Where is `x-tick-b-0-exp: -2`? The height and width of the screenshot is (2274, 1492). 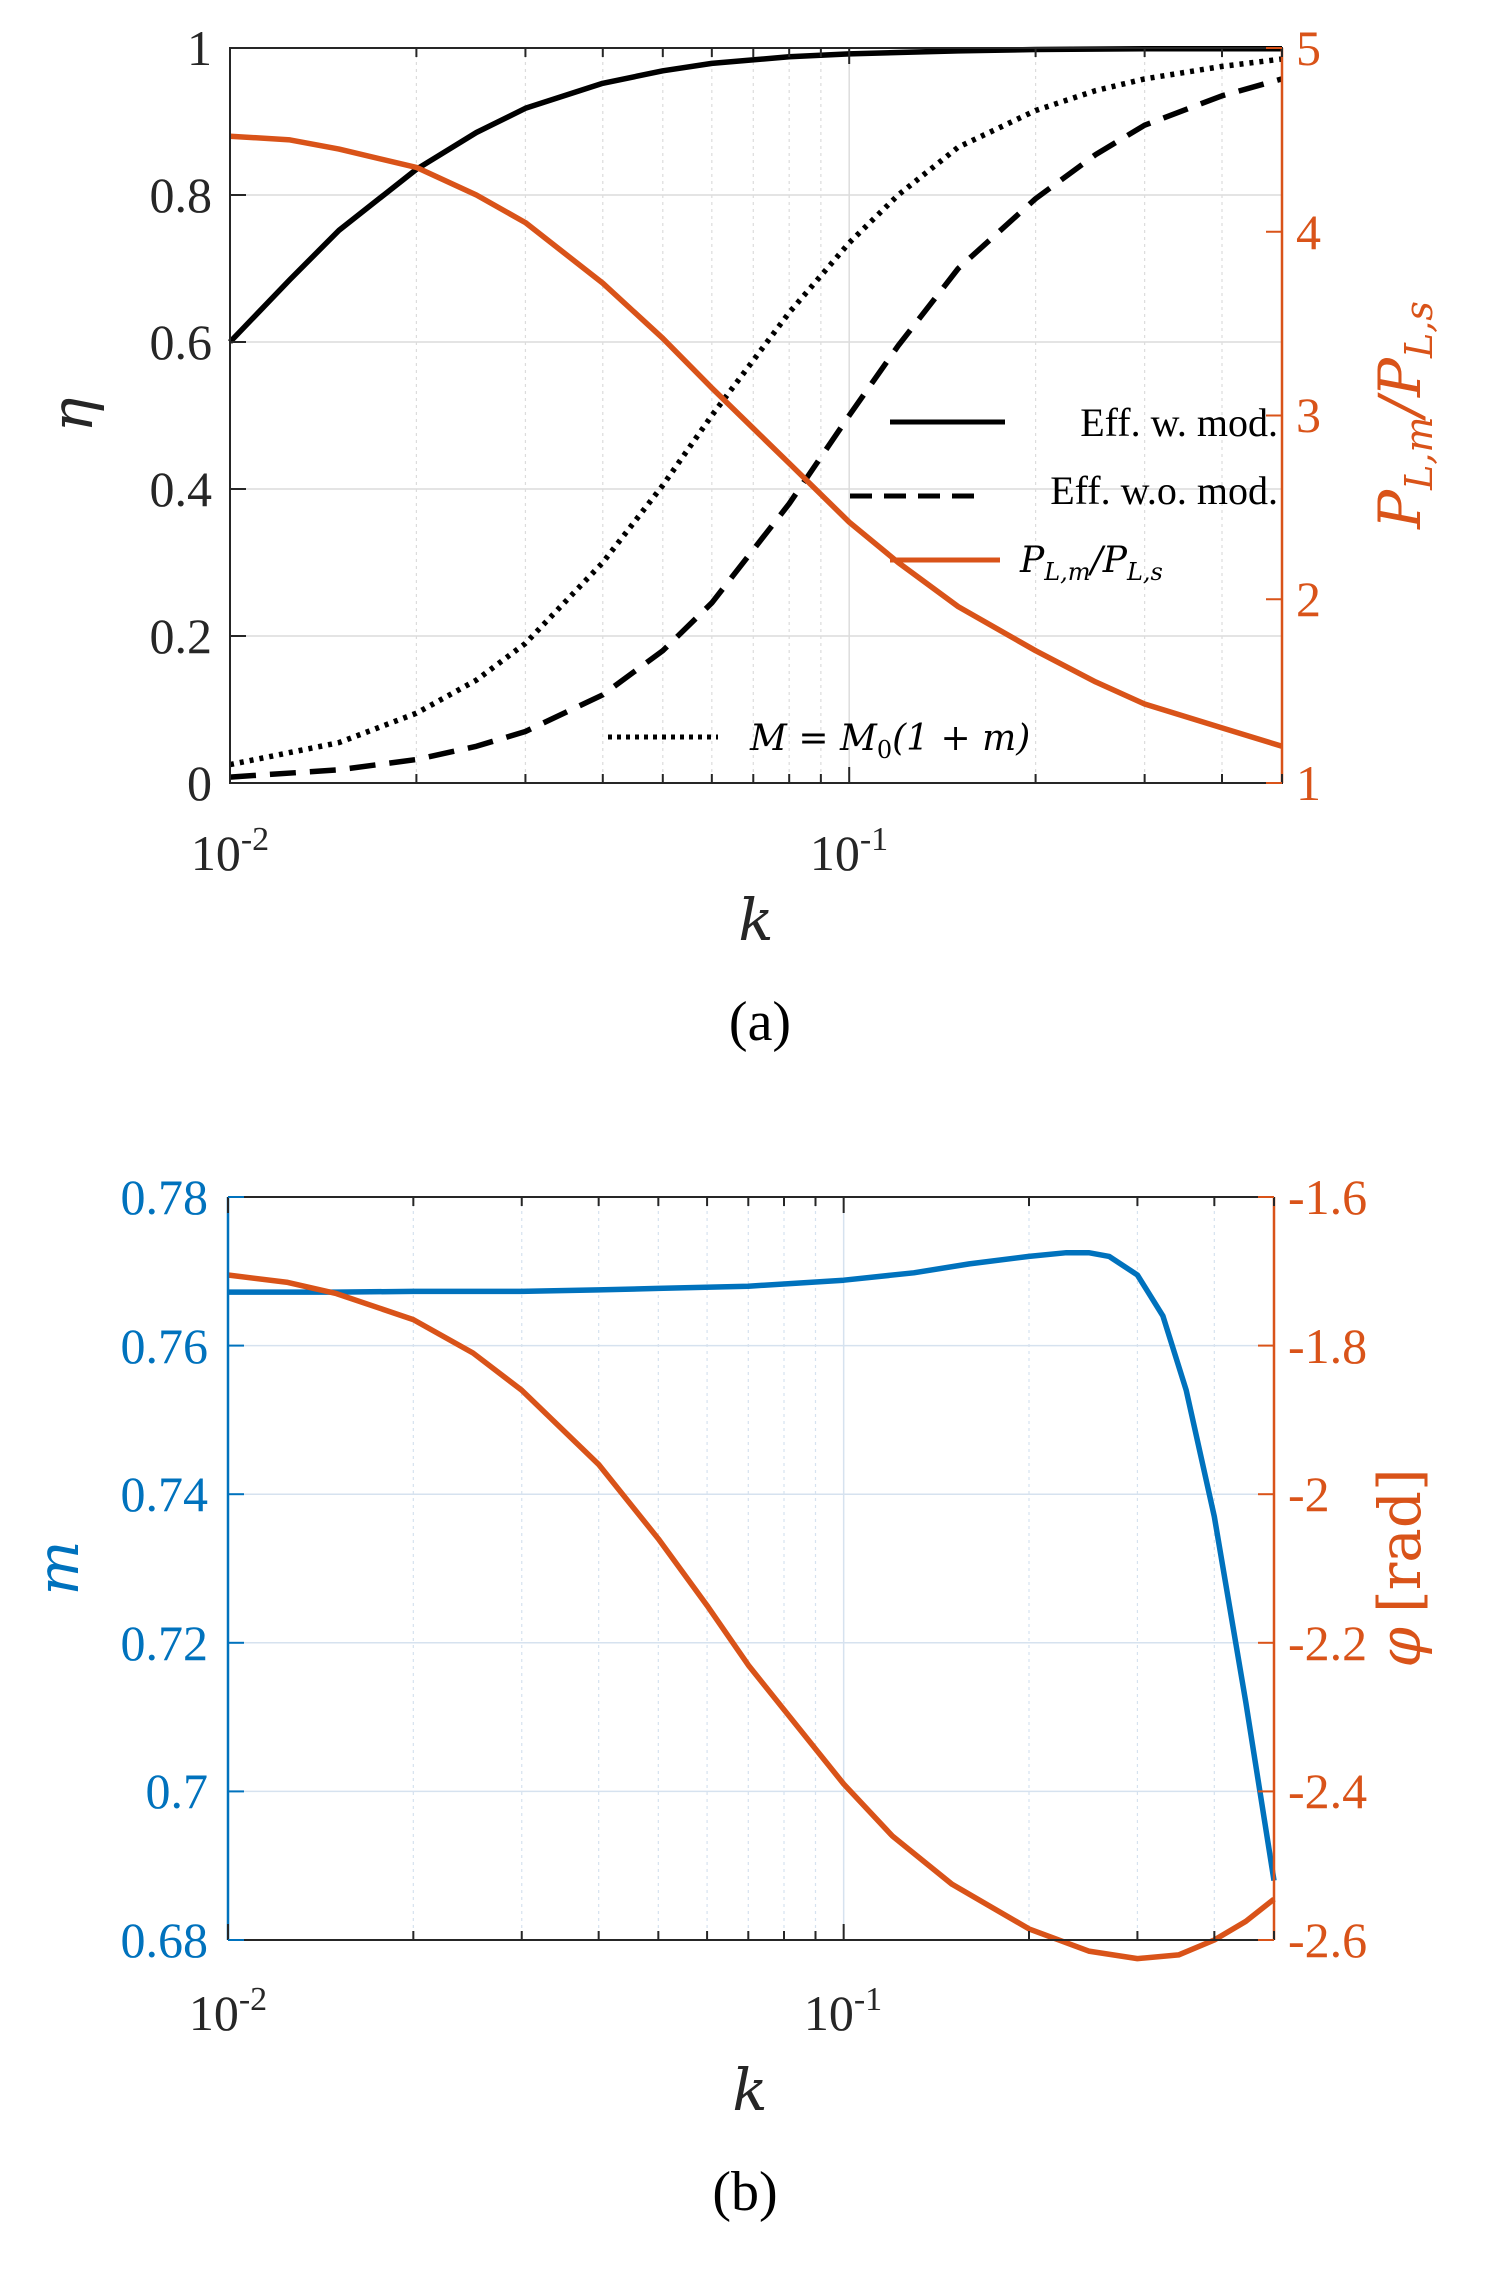
x-tick-b-0-exp: -2 is located at coordinates (253, 1999).